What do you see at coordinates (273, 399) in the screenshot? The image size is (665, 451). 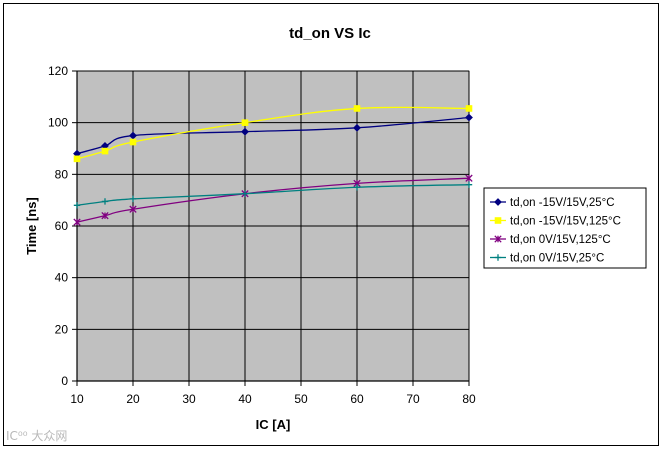 I see `x-tick-labels: 10 20 30 40 50 60 70 80` at bounding box center [273, 399].